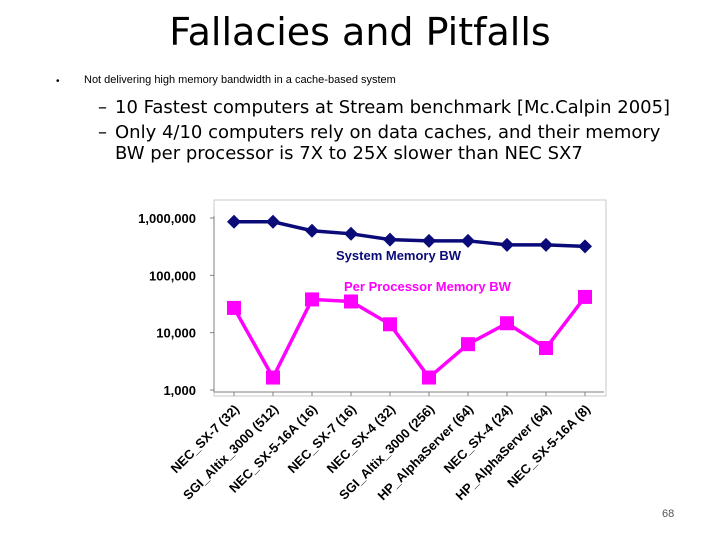 Image resolution: width=720 pixels, height=540 pixels. What do you see at coordinates (205, 439) in the screenshot?
I see `x-tick-label: NEC_SX-7 (32)` at bounding box center [205, 439].